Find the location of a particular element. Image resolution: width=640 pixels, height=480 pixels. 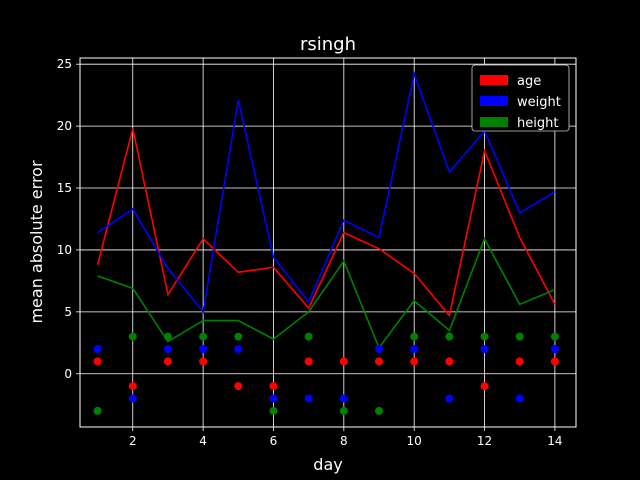

legend: age weight height is located at coordinates (520, 98).